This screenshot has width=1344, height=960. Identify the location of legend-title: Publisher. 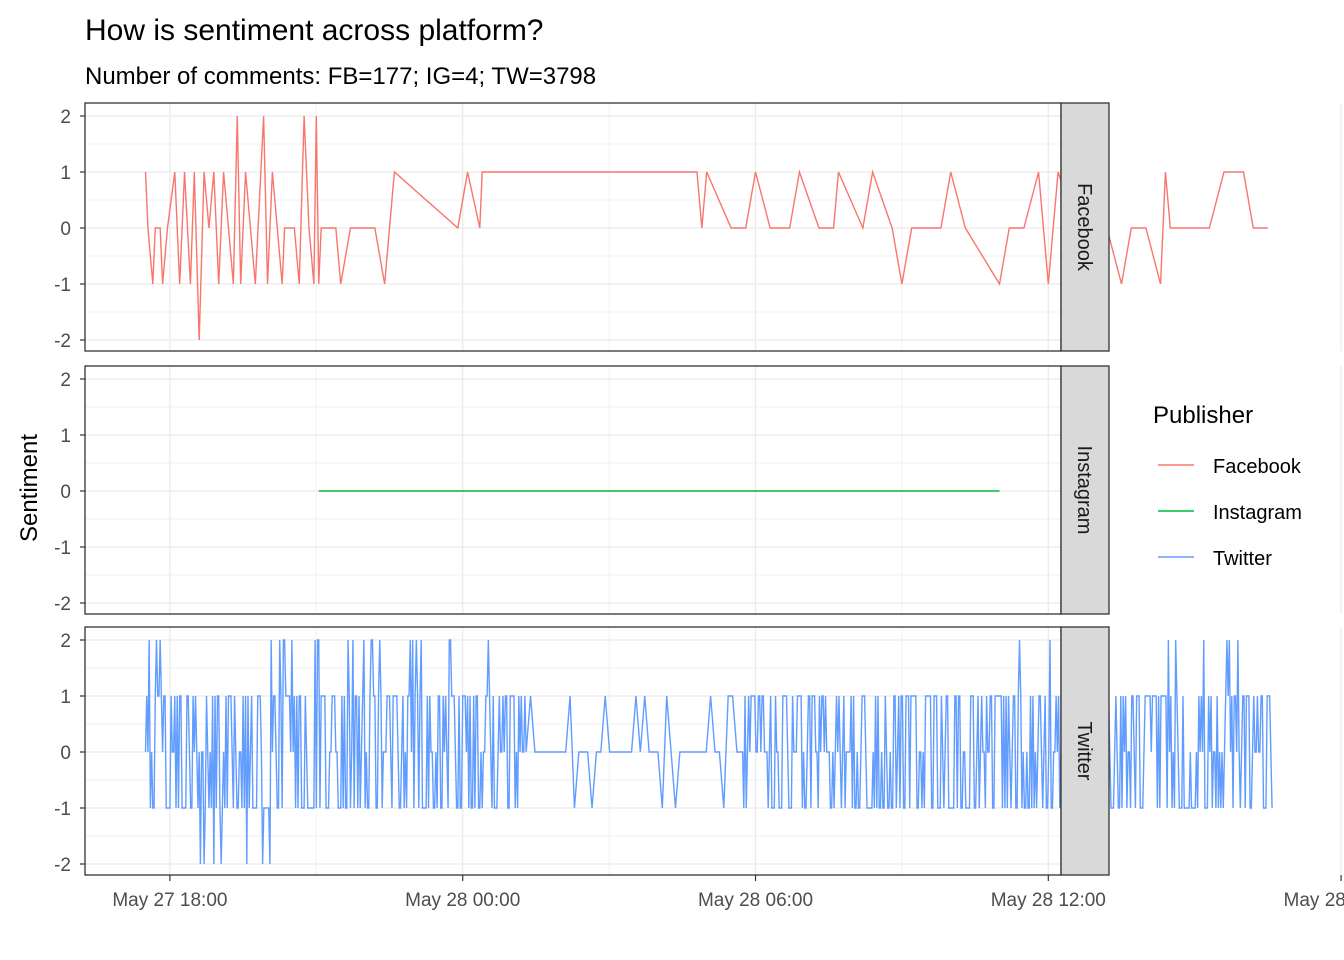
(1203, 415).